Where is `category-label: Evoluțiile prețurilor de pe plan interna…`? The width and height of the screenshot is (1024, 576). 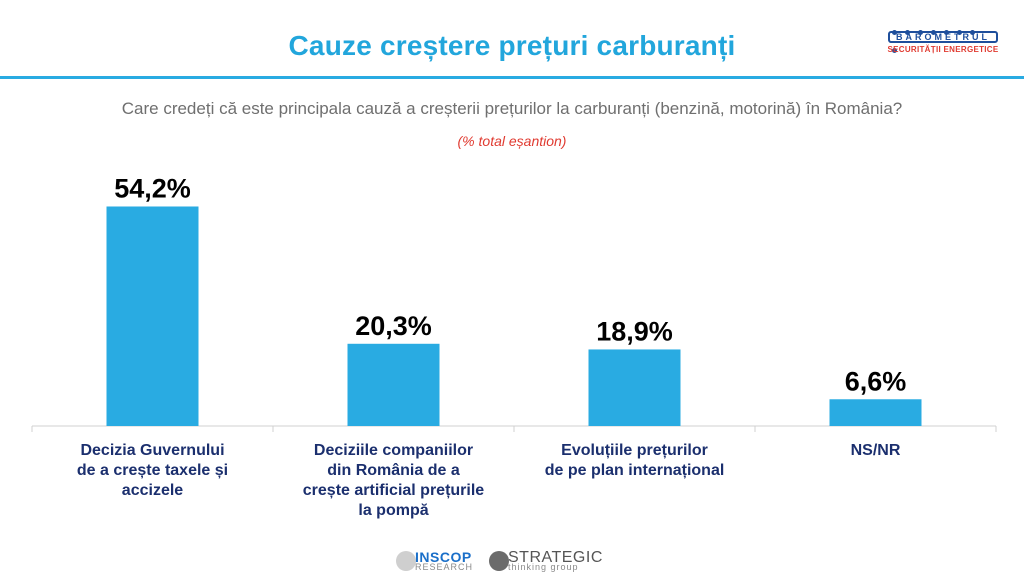
category-label: Evoluțiile prețurilor de pe plan interna… is located at coordinates (634, 460).